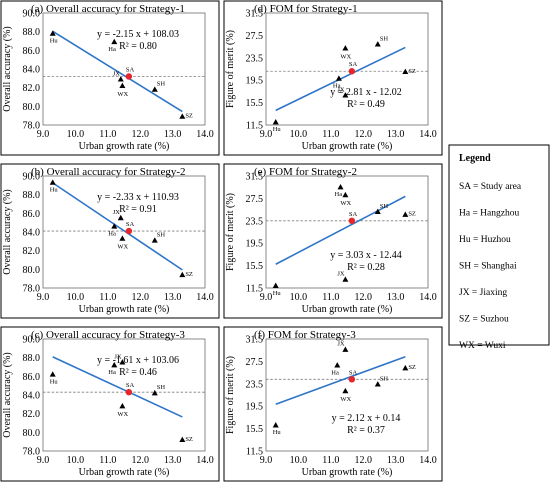 This screenshot has height=491, width=550. Describe the element at coordinates (484, 320) in the screenshot. I see `legend-item: SZ = Suzhou` at that location.